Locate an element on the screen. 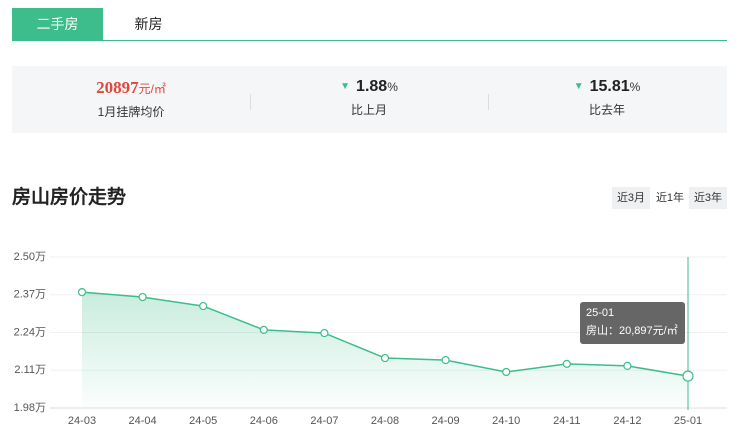 The height and width of the screenshot is (443, 740). tooltip: 25-01 房山：20,897元/㎡ is located at coordinates (632, 323).